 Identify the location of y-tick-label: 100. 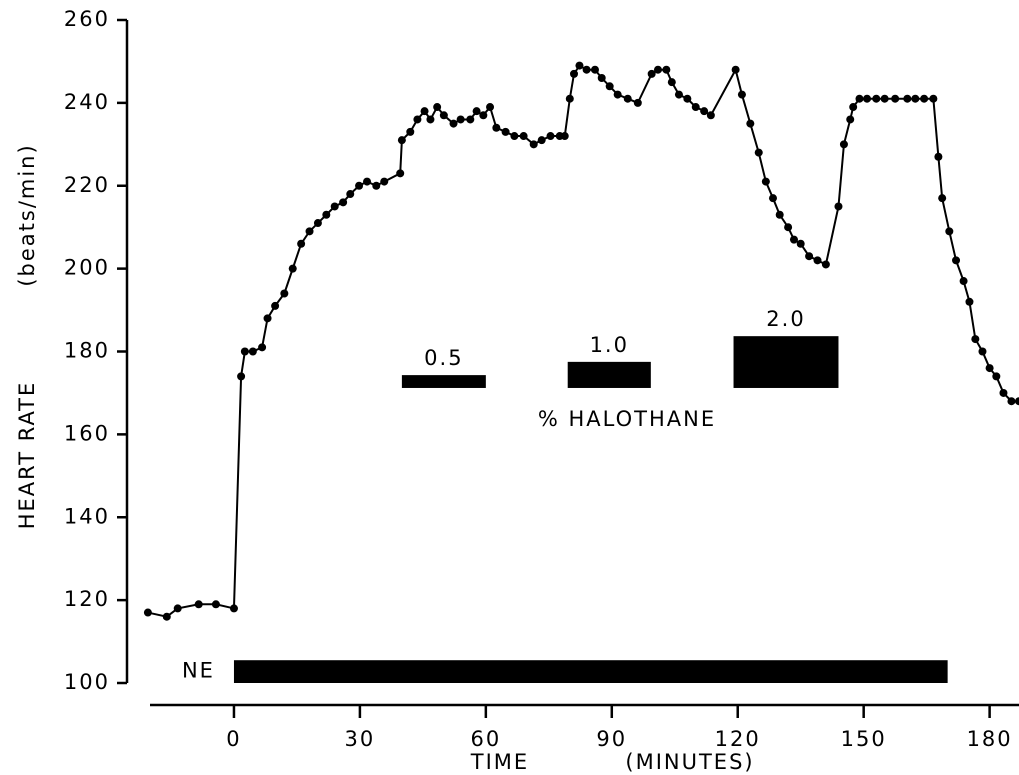
(87, 682).